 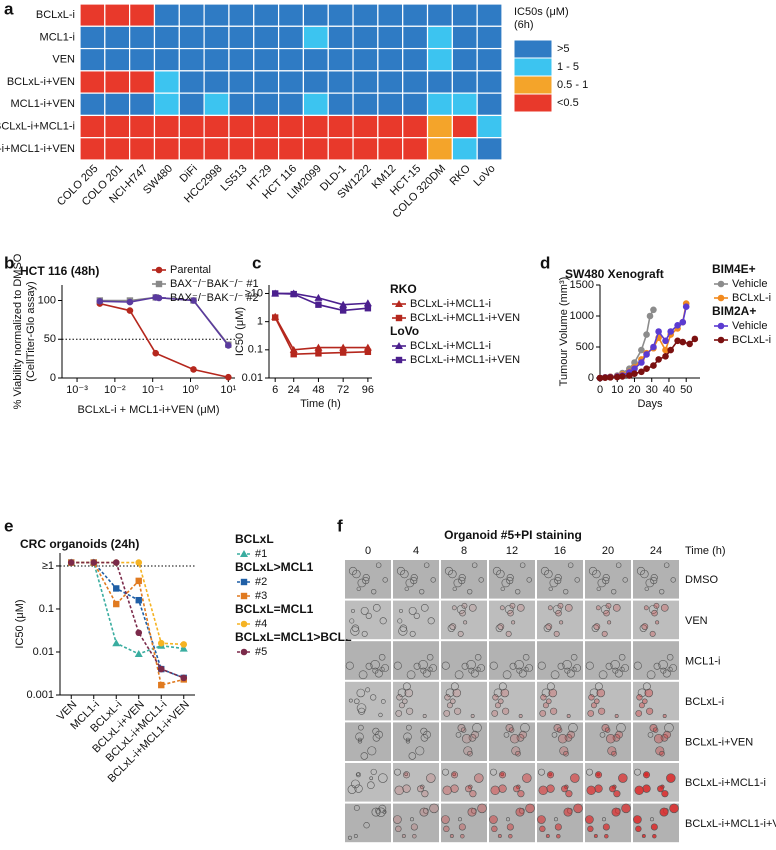 What do you see at coordinates (63, 60) in the screenshot?
I see `row-label: VEN` at bounding box center [63, 60].